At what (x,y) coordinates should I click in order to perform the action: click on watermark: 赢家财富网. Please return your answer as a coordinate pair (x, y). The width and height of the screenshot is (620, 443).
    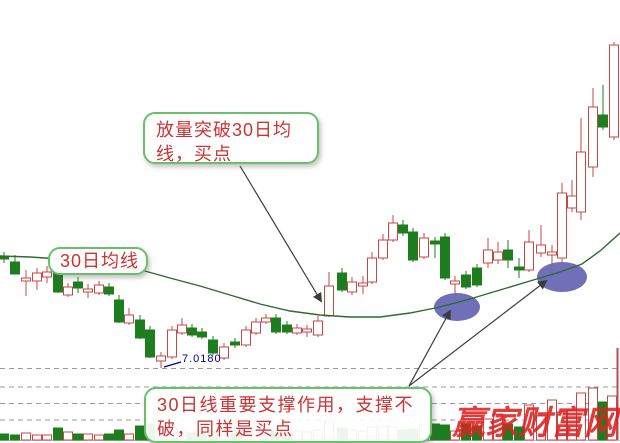
    Looking at the image, I should click on (534, 422).